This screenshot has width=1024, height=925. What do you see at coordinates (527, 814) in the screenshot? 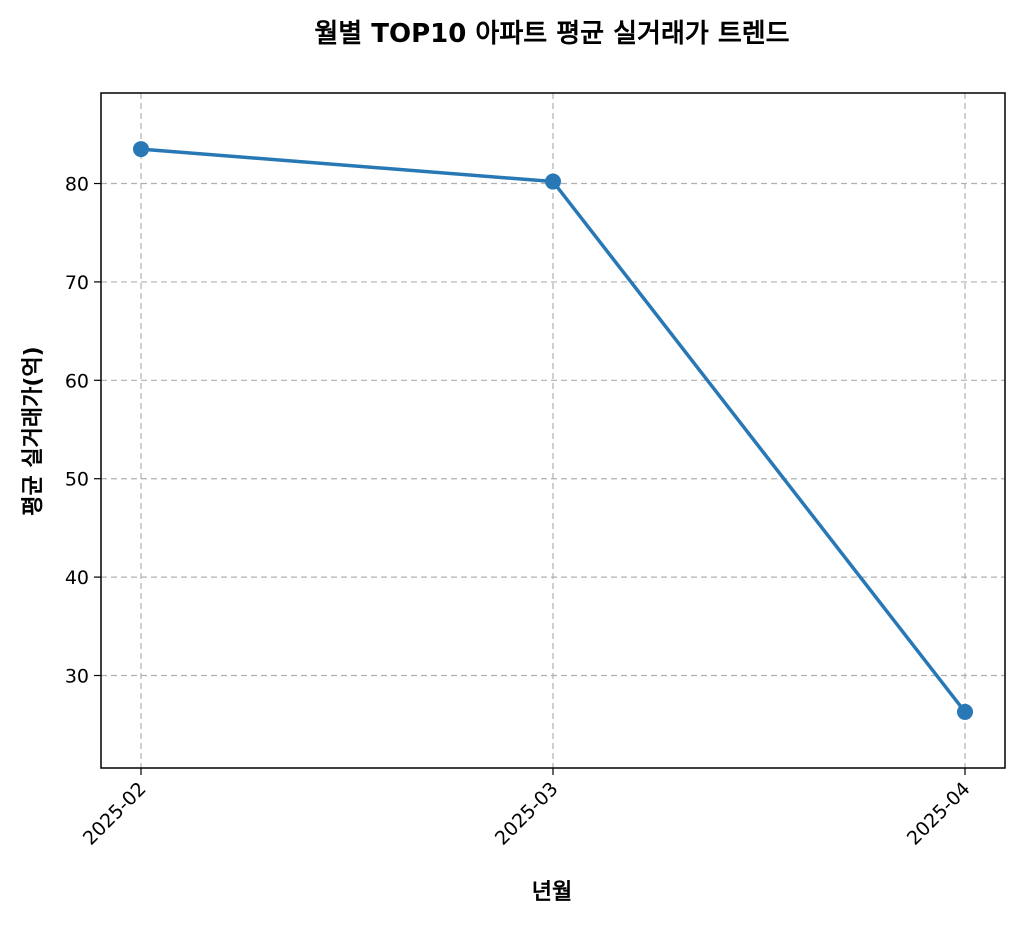
I see `x-tick-label: 2025-03` at bounding box center [527, 814].